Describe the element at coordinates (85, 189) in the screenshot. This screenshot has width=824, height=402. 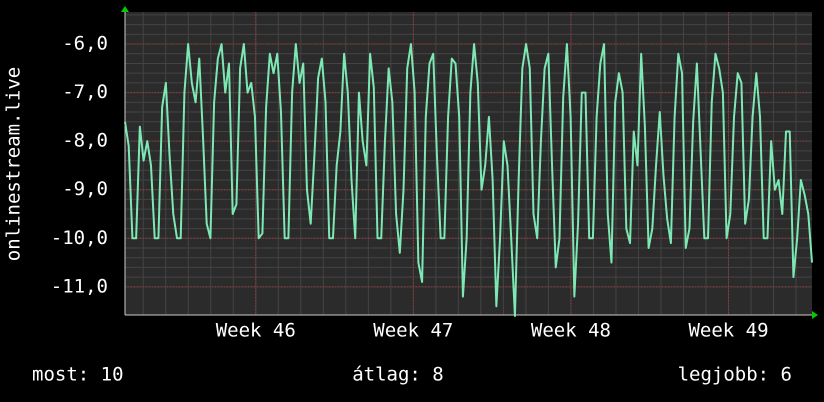
I see `y-tick-label: -9,0` at that location.